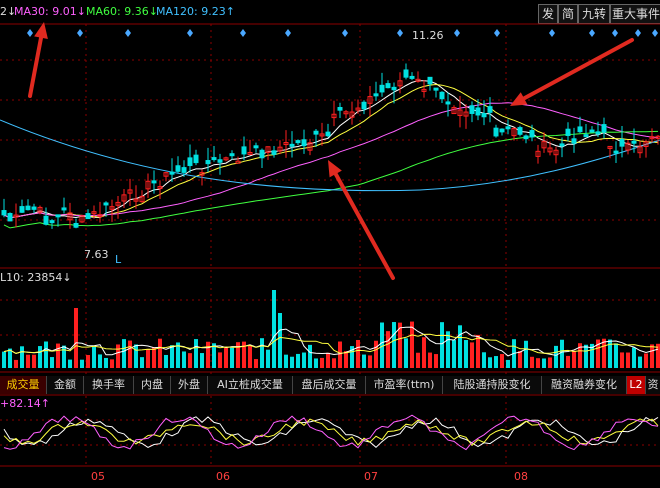 This screenshot has height=488, width=660. What do you see at coordinates (331, 432) in the screenshot?
I see `indicator-line-white` at bounding box center [331, 432].